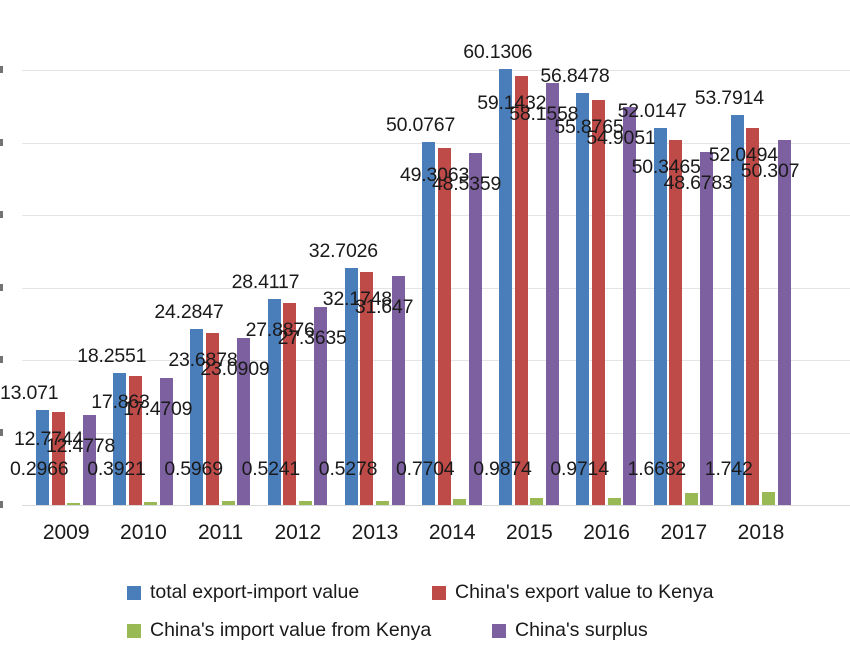 The height and width of the screenshot is (650, 850). I want to click on data-label: 27.8876, so click(280, 329).